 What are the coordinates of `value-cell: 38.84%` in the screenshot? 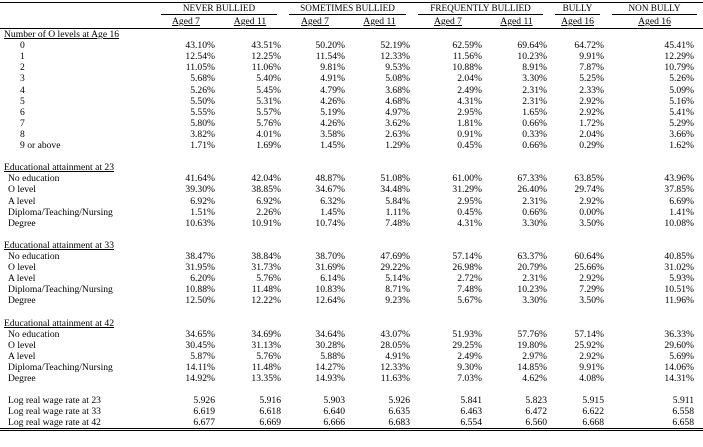 It's located at (266, 256).